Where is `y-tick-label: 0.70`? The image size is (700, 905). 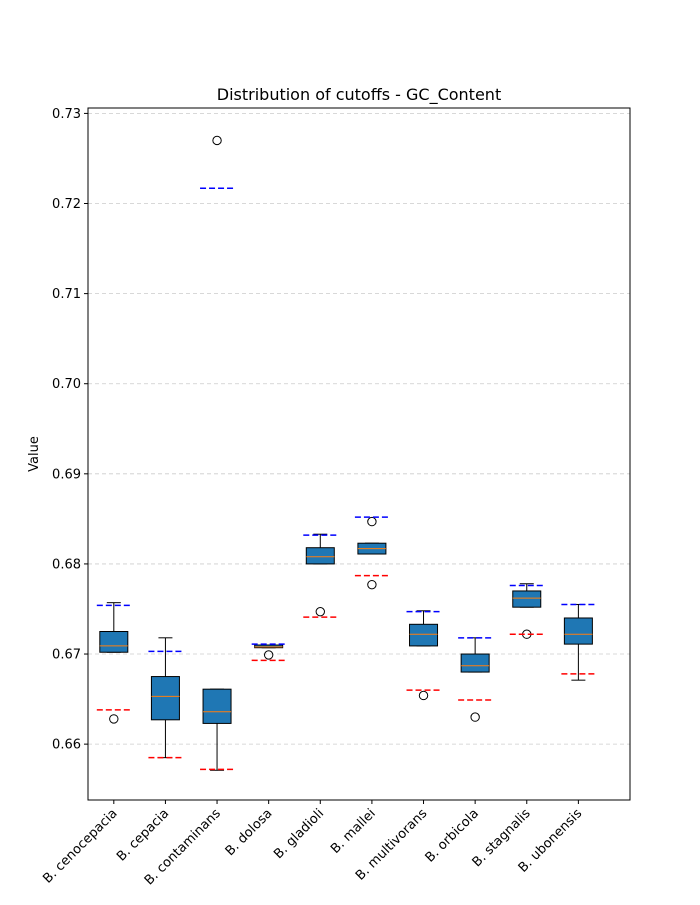
y-tick-label: 0.70 is located at coordinates (66, 384).